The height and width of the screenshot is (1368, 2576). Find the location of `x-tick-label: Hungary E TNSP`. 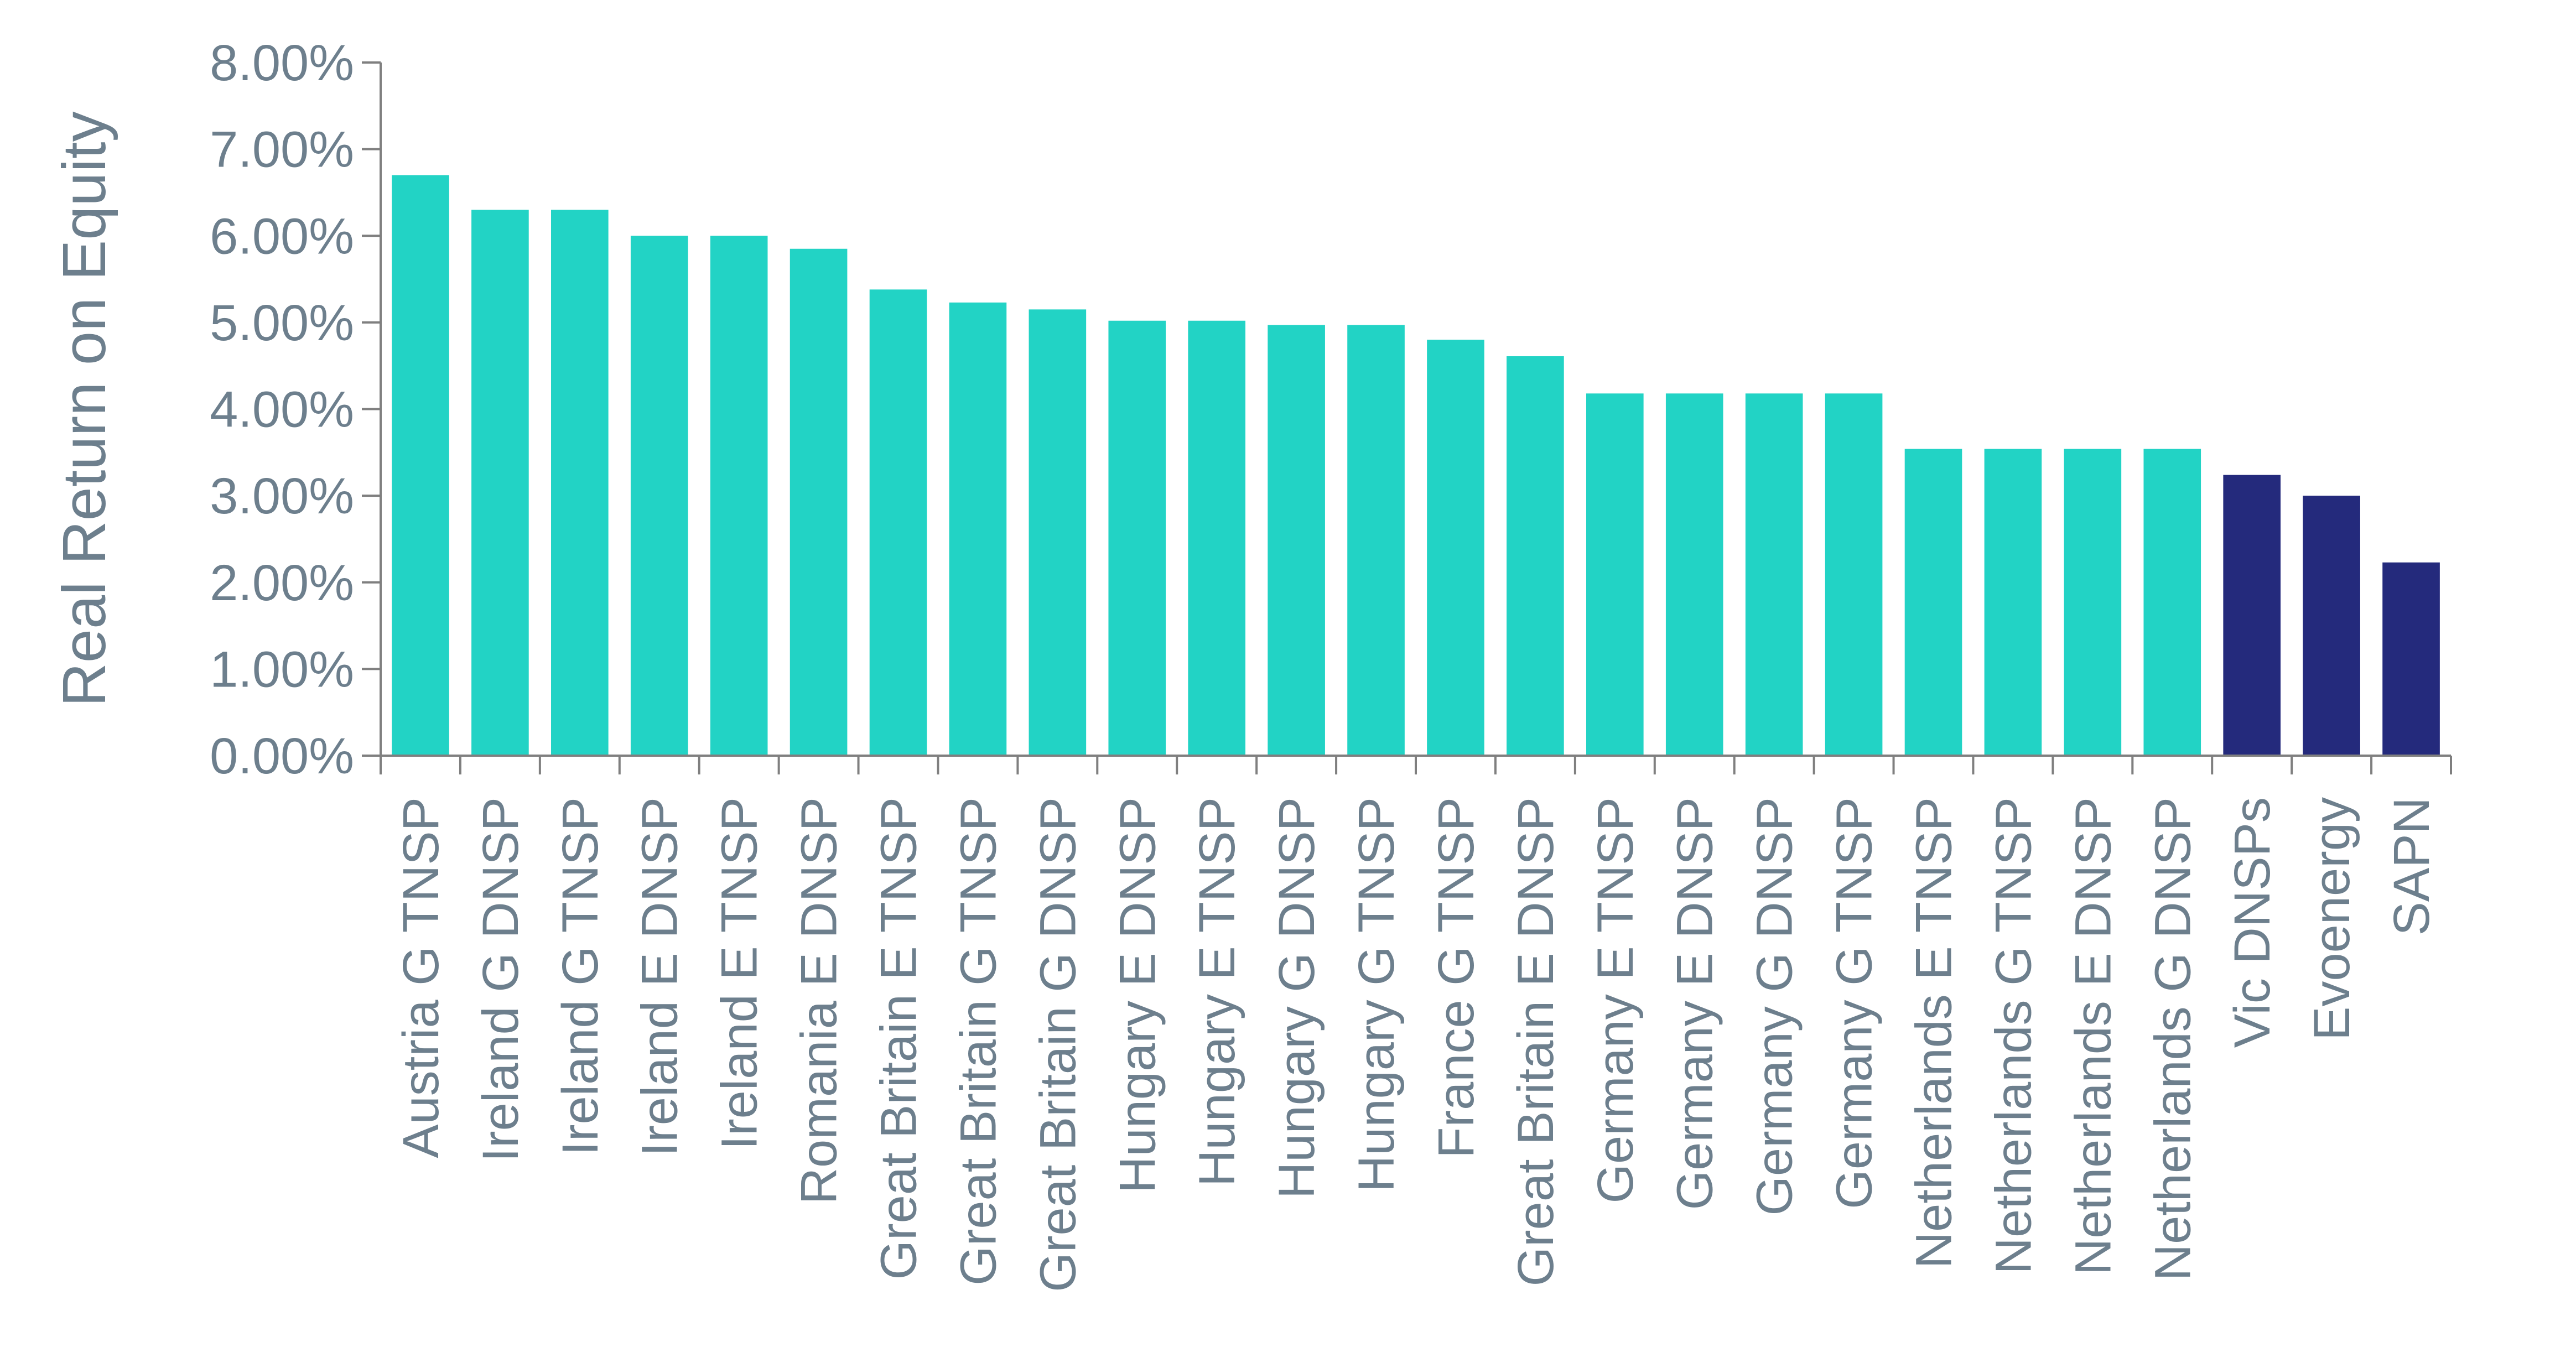

x-tick-label: Hungary E TNSP is located at coordinates (1217, 992).